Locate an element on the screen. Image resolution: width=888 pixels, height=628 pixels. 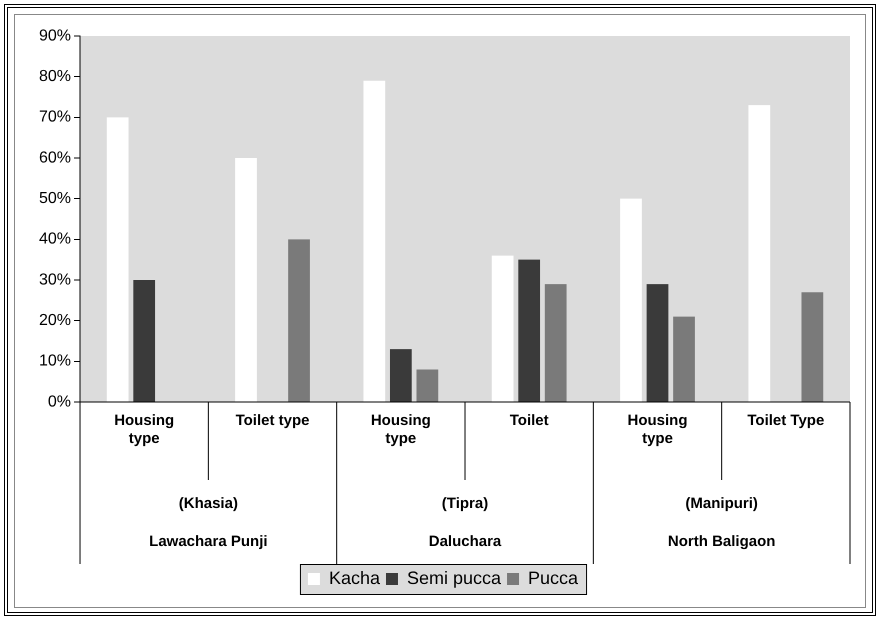
y-tick-label: 20% is located at coordinates (55, 321).